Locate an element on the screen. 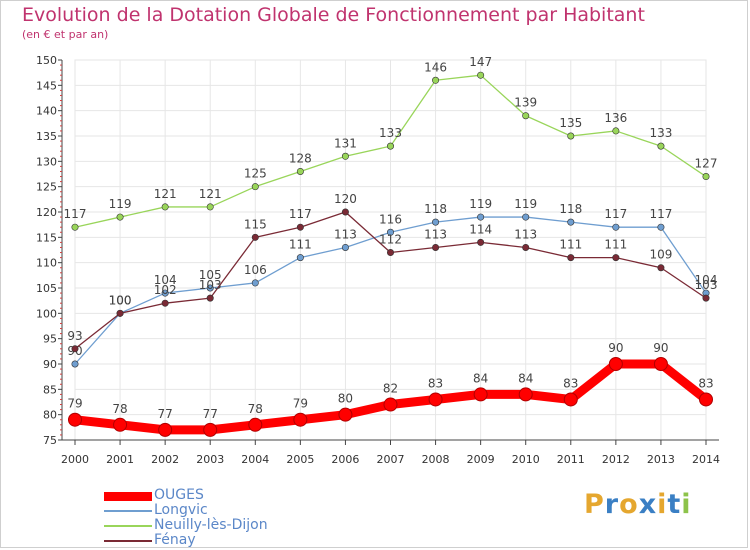 The height and width of the screenshot is (550, 750). logo-letter: x is located at coordinates (648, 504).